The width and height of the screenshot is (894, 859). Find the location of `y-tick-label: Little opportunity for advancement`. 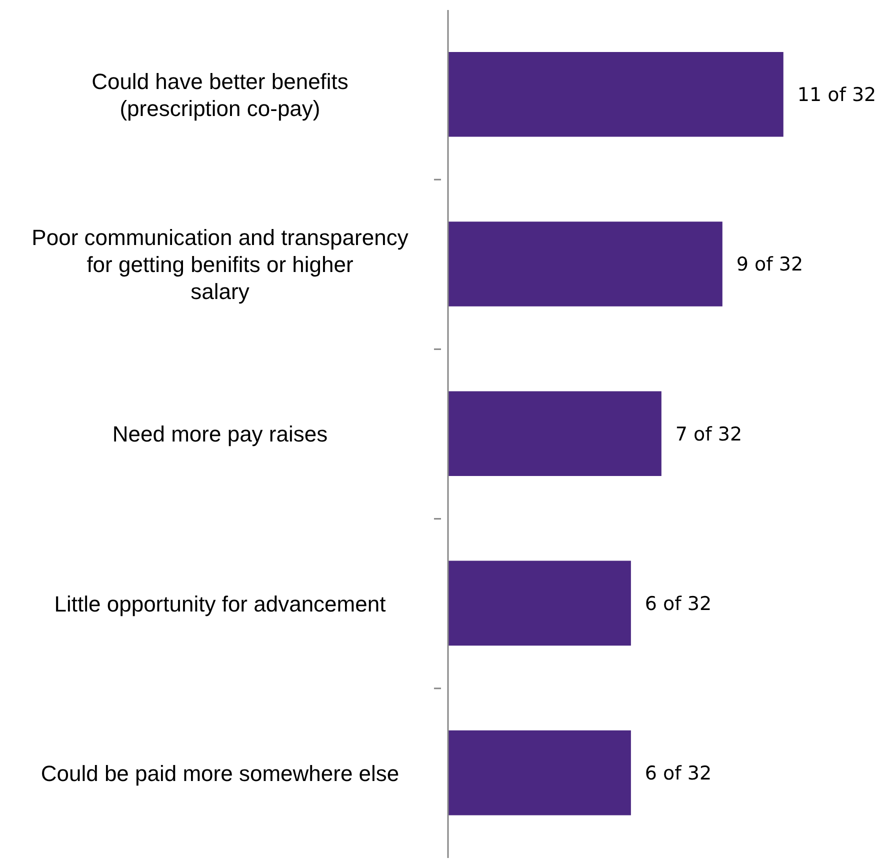

y-tick-label: Little opportunity for advancement is located at coordinates (220, 603).